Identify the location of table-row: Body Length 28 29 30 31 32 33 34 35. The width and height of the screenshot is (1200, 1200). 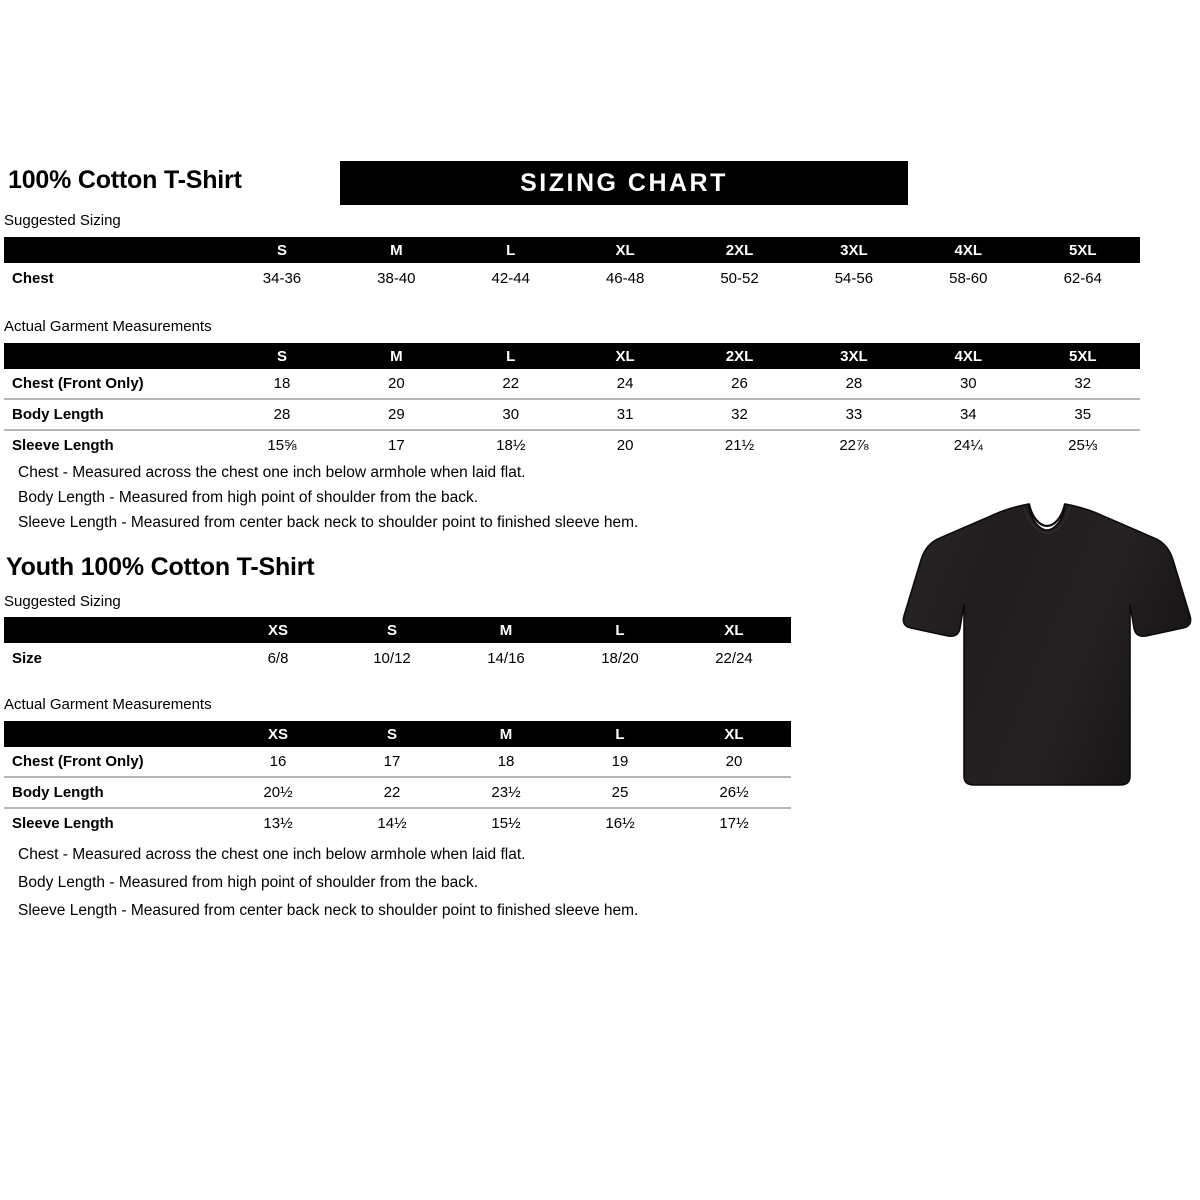
(572, 414).